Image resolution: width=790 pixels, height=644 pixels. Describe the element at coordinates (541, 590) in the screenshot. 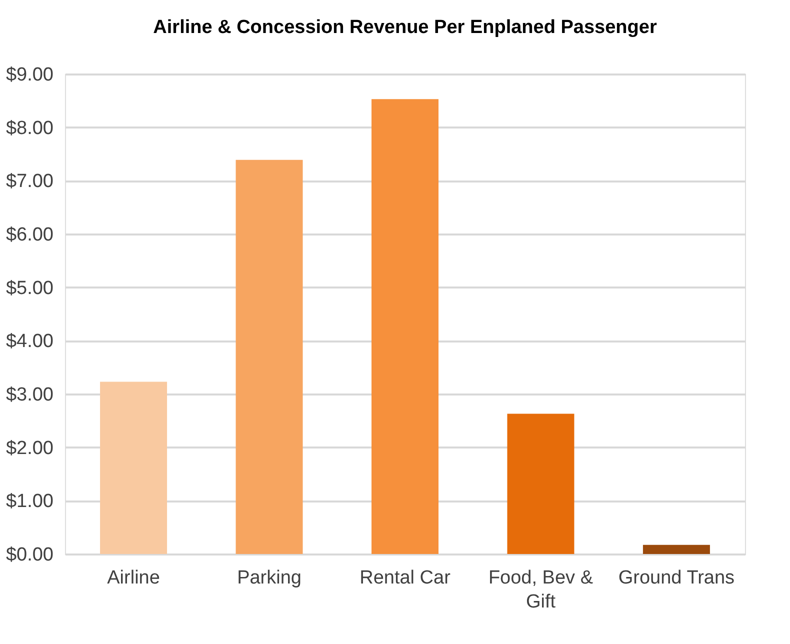

I see `x-tick-label: Food, Bev & Gift` at that location.